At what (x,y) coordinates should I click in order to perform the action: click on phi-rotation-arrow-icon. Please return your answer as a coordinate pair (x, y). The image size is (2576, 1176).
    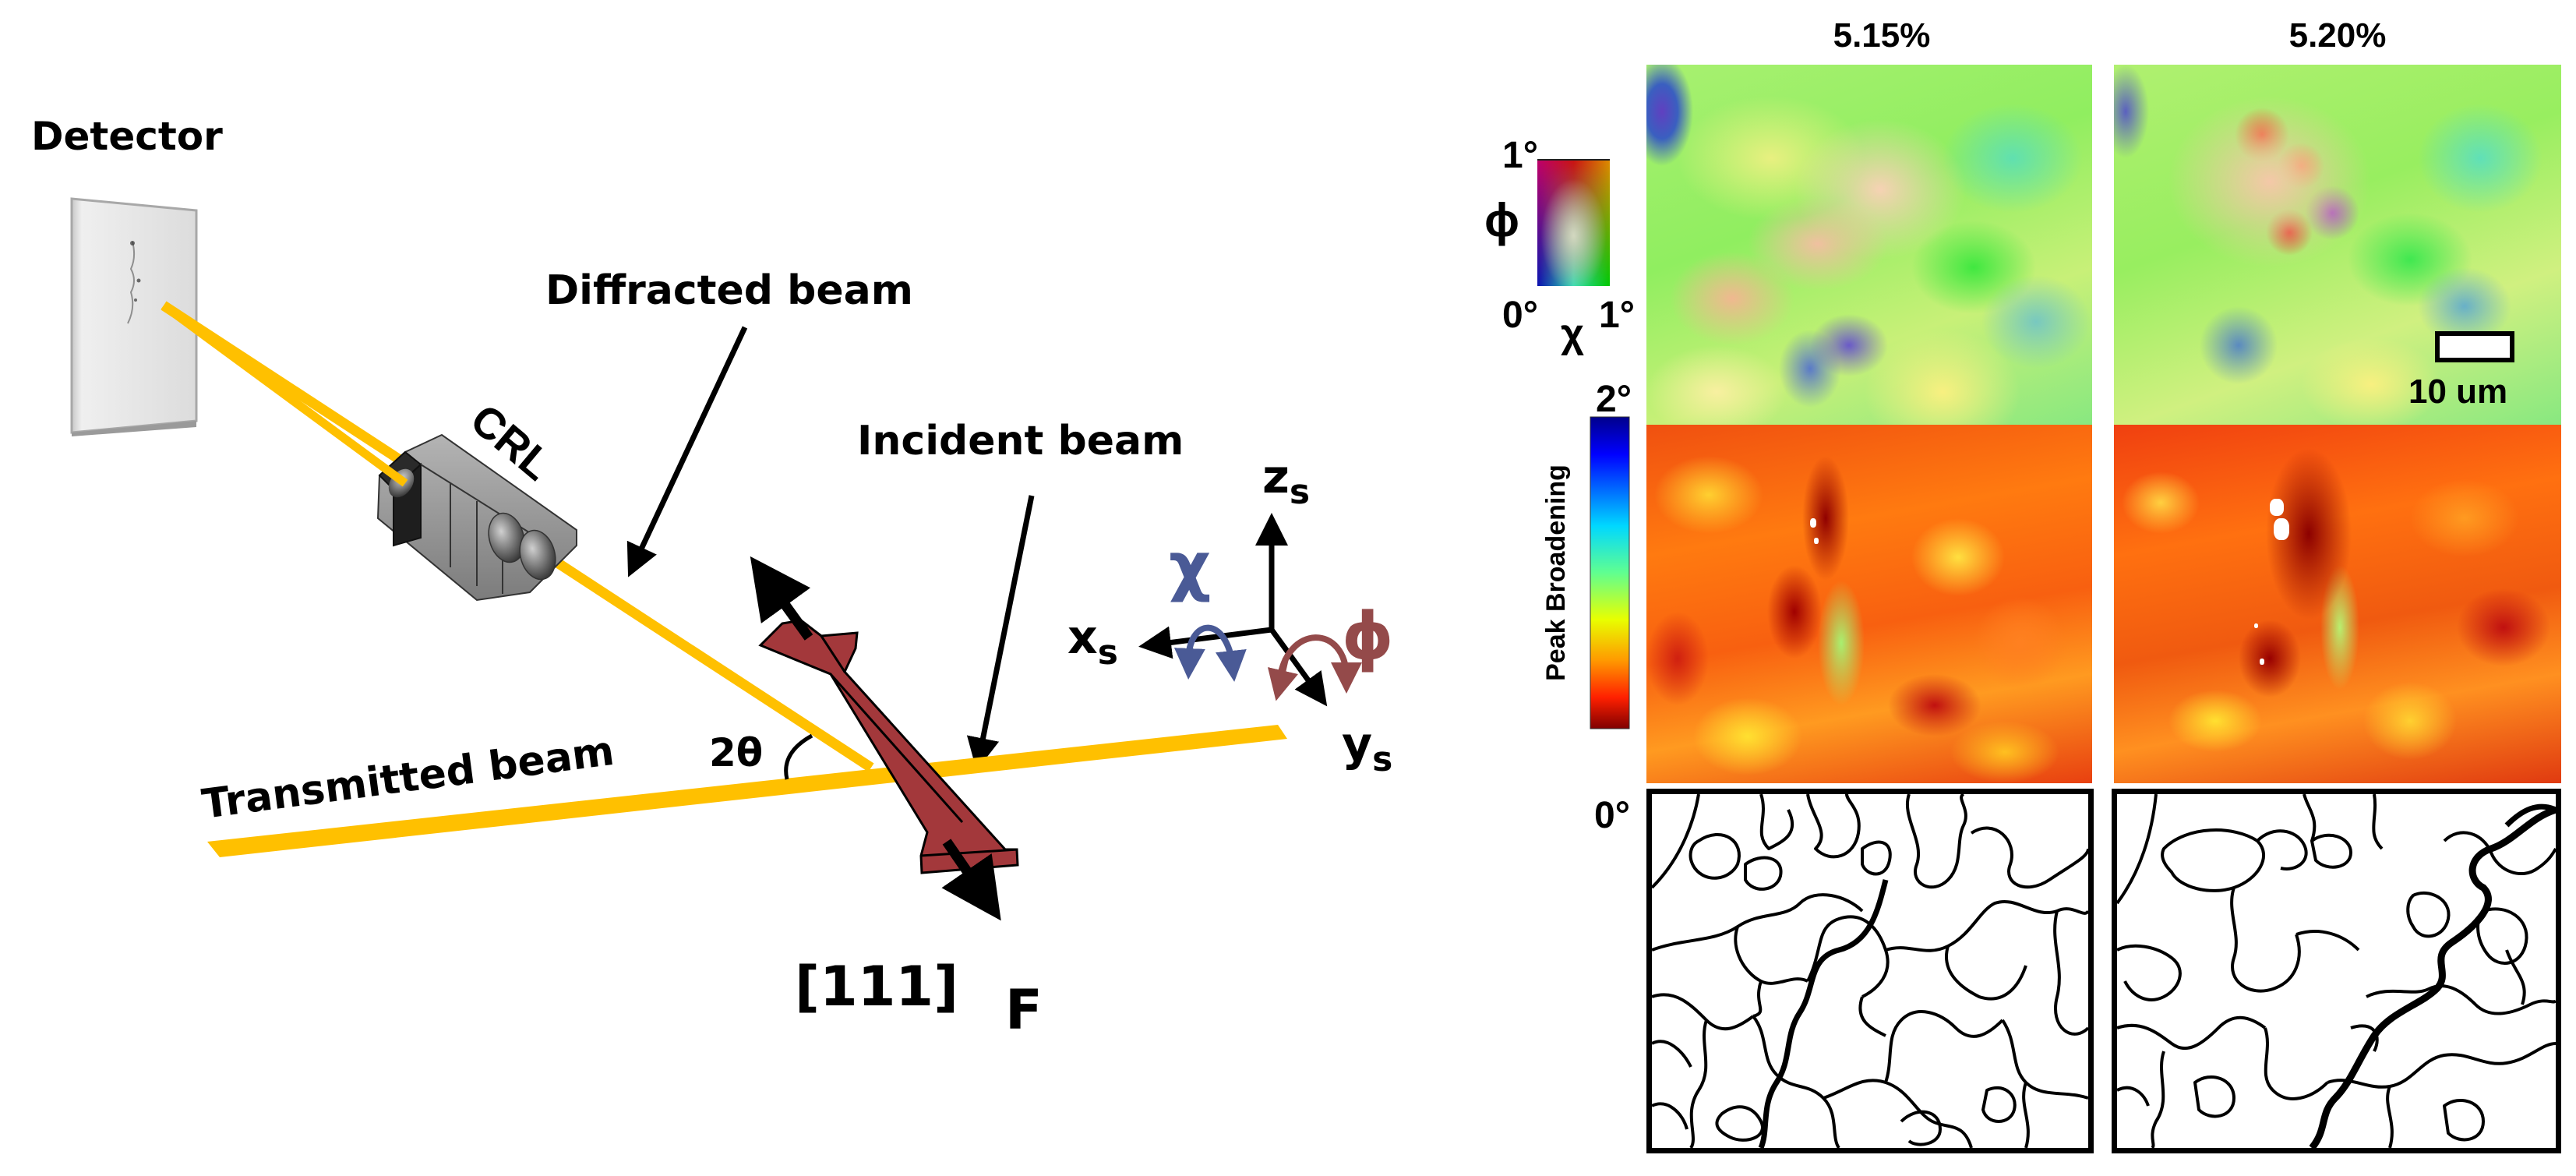
    Looking at the image, I should click on (1319, 664).